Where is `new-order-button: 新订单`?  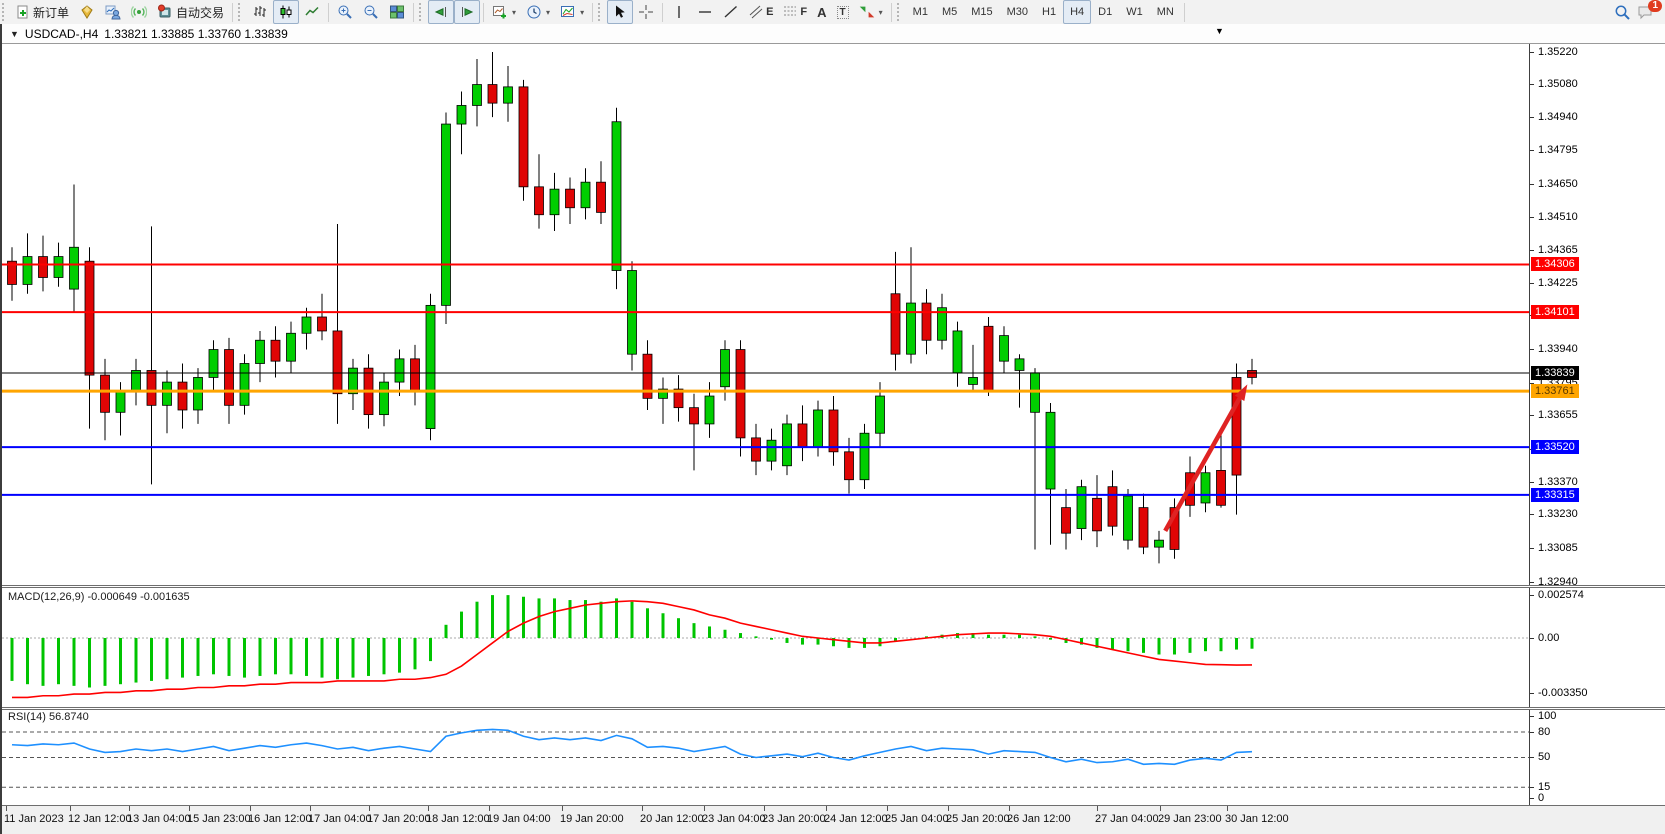 new-order-button: 新订单 is located at coordinates (42, 12).